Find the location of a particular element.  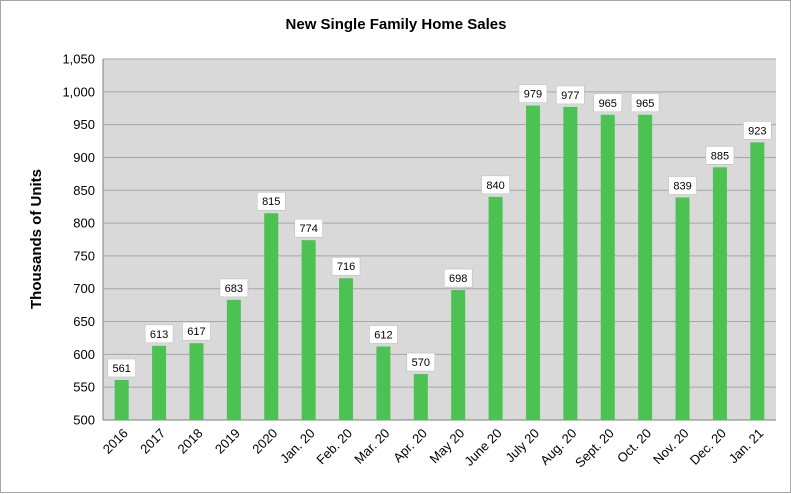

y-tick-label: 500 is located at coordinates (84, 420).